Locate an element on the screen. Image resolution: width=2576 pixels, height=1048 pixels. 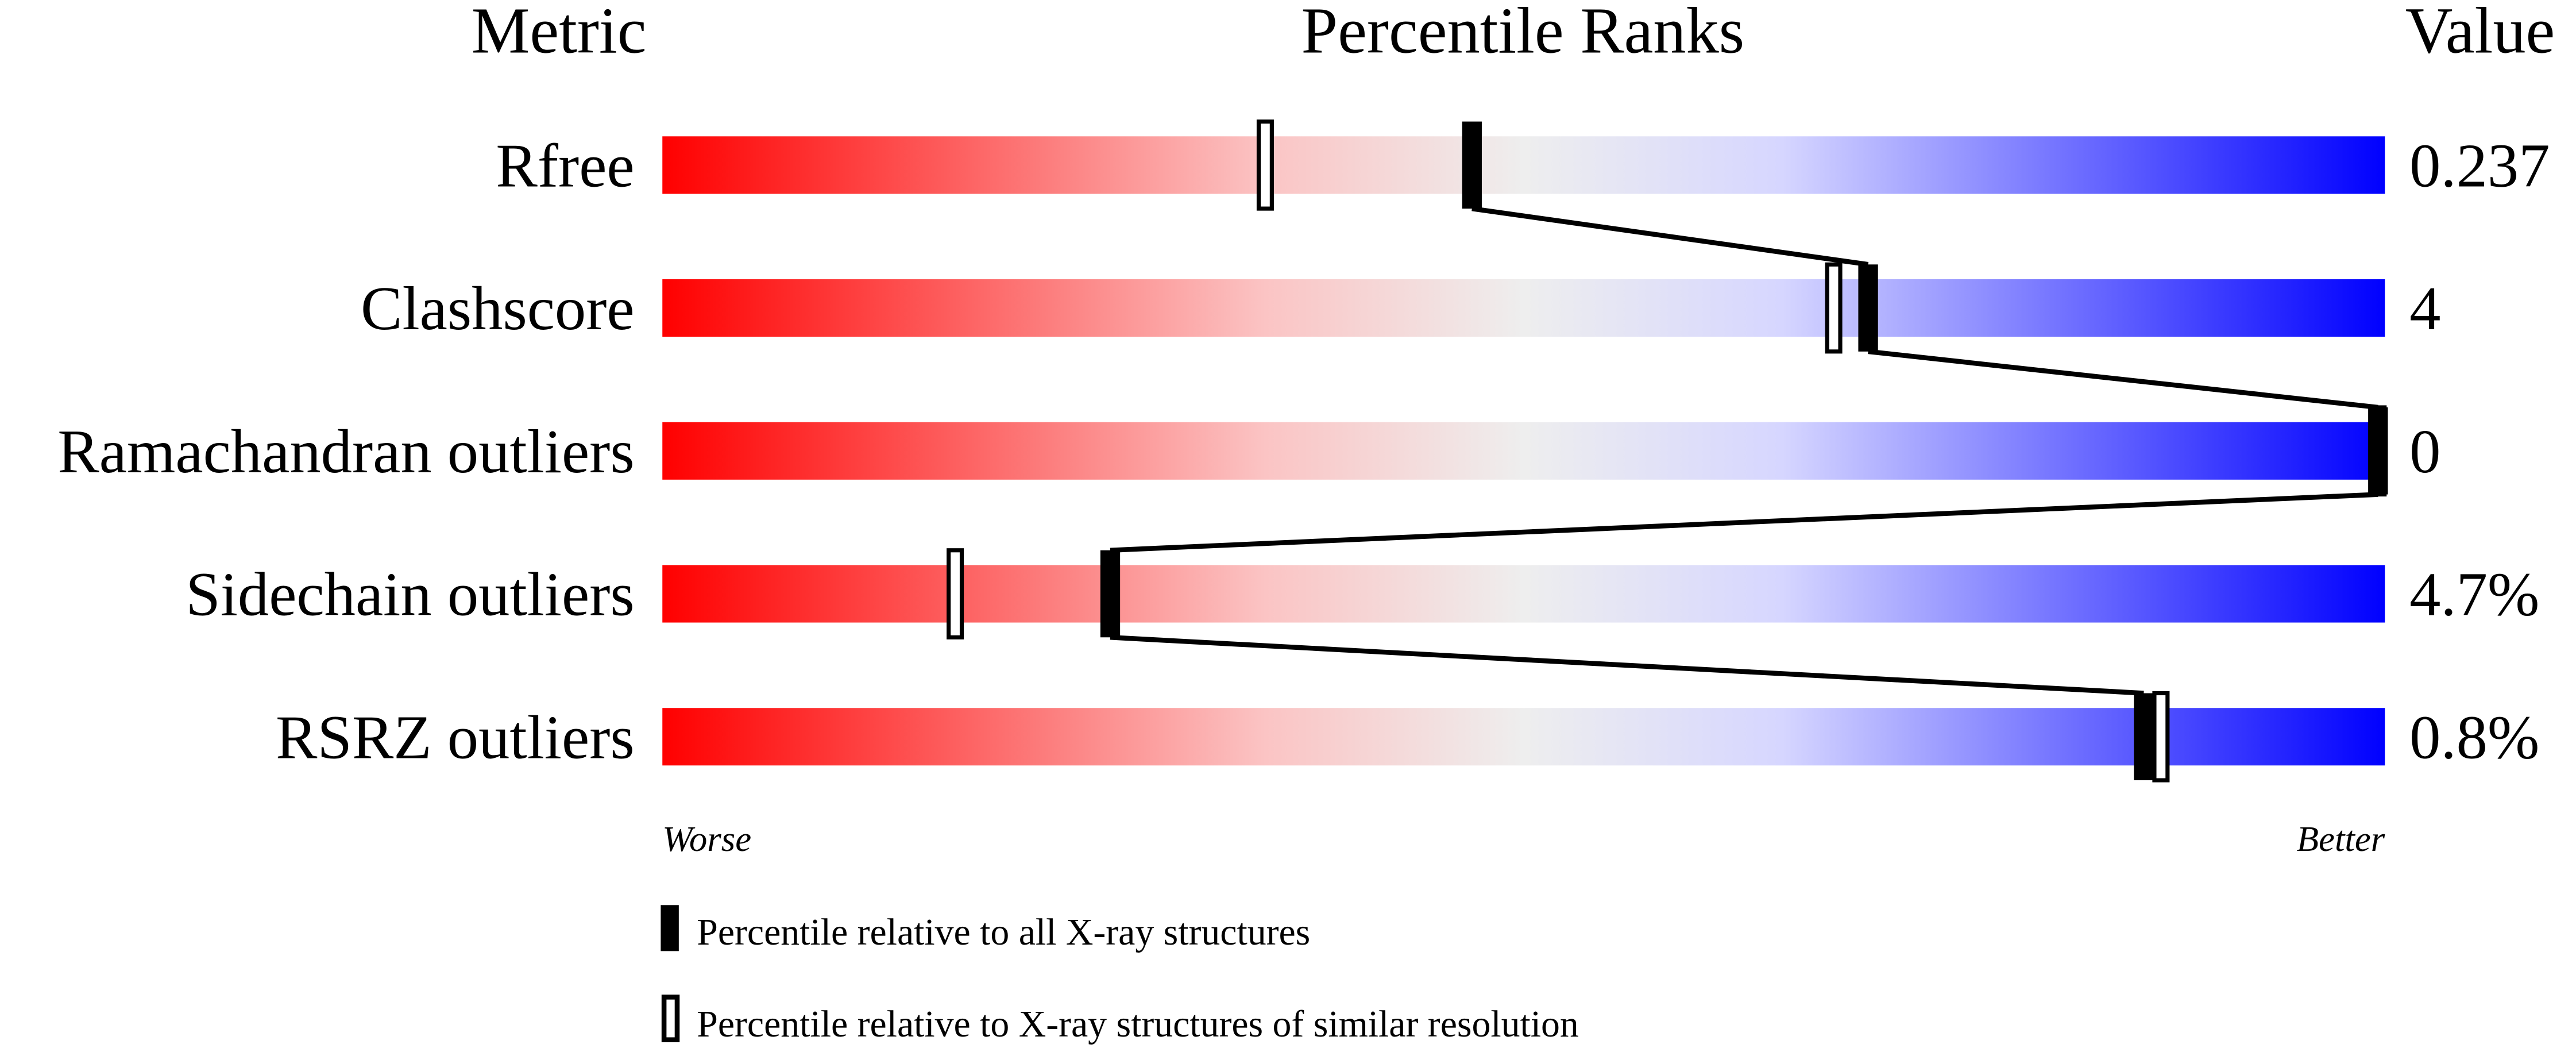
metric-value: 0 is located at coordinates (2424, 451).